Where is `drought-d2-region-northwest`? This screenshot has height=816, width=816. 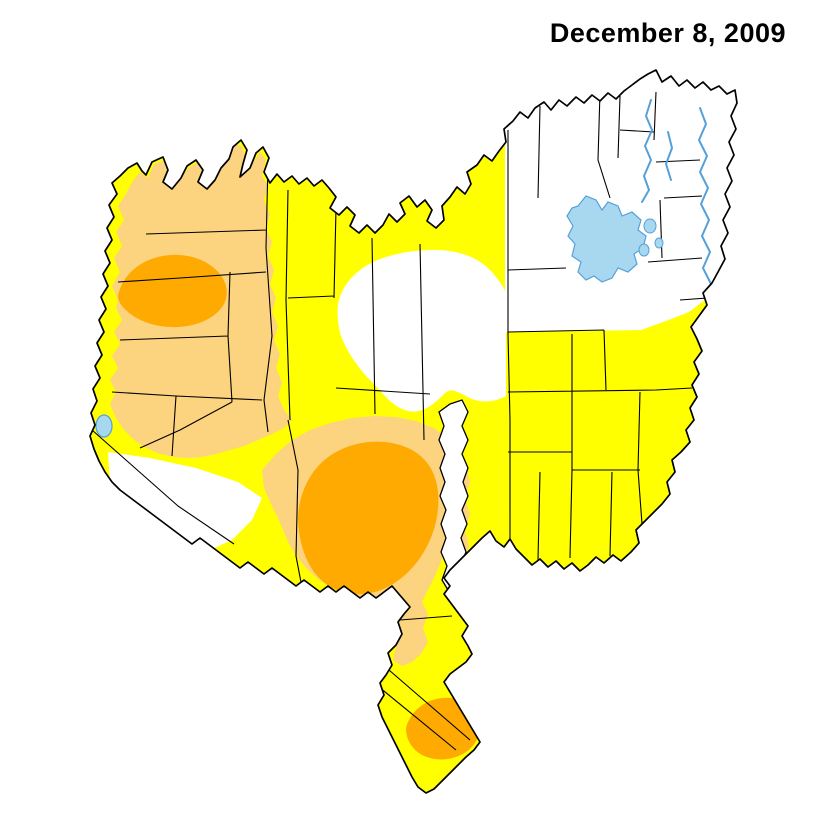
drought-d2-region-northwest is located at coordinates (172, 291).